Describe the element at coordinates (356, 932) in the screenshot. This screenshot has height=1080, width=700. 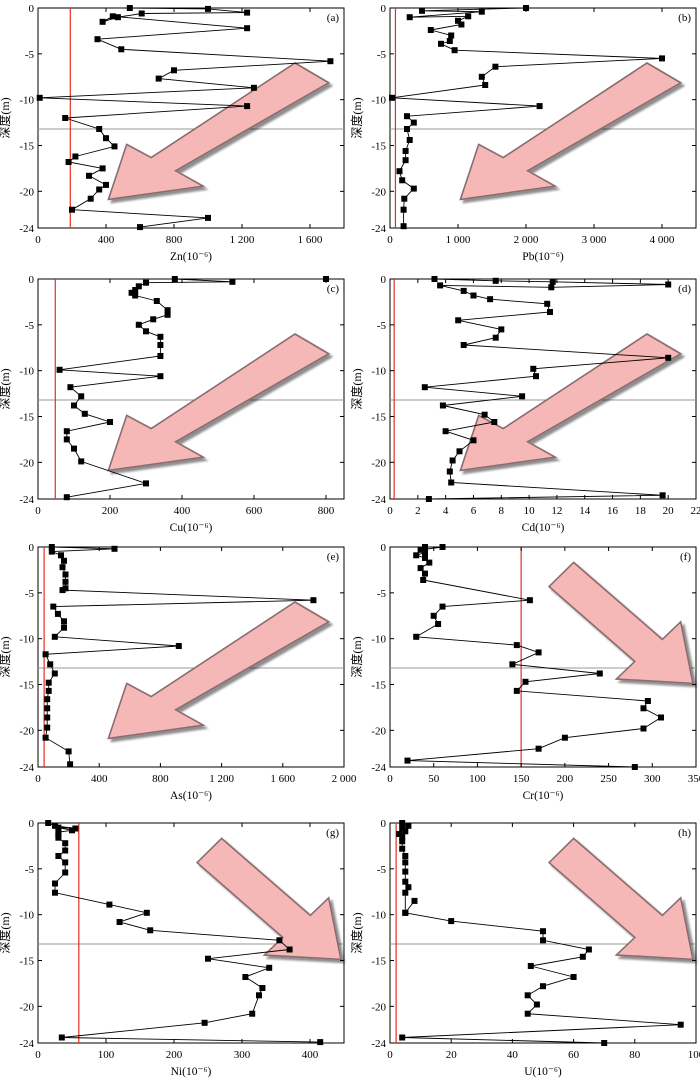
I see `y-axis-label: 深度(m)` at that location.